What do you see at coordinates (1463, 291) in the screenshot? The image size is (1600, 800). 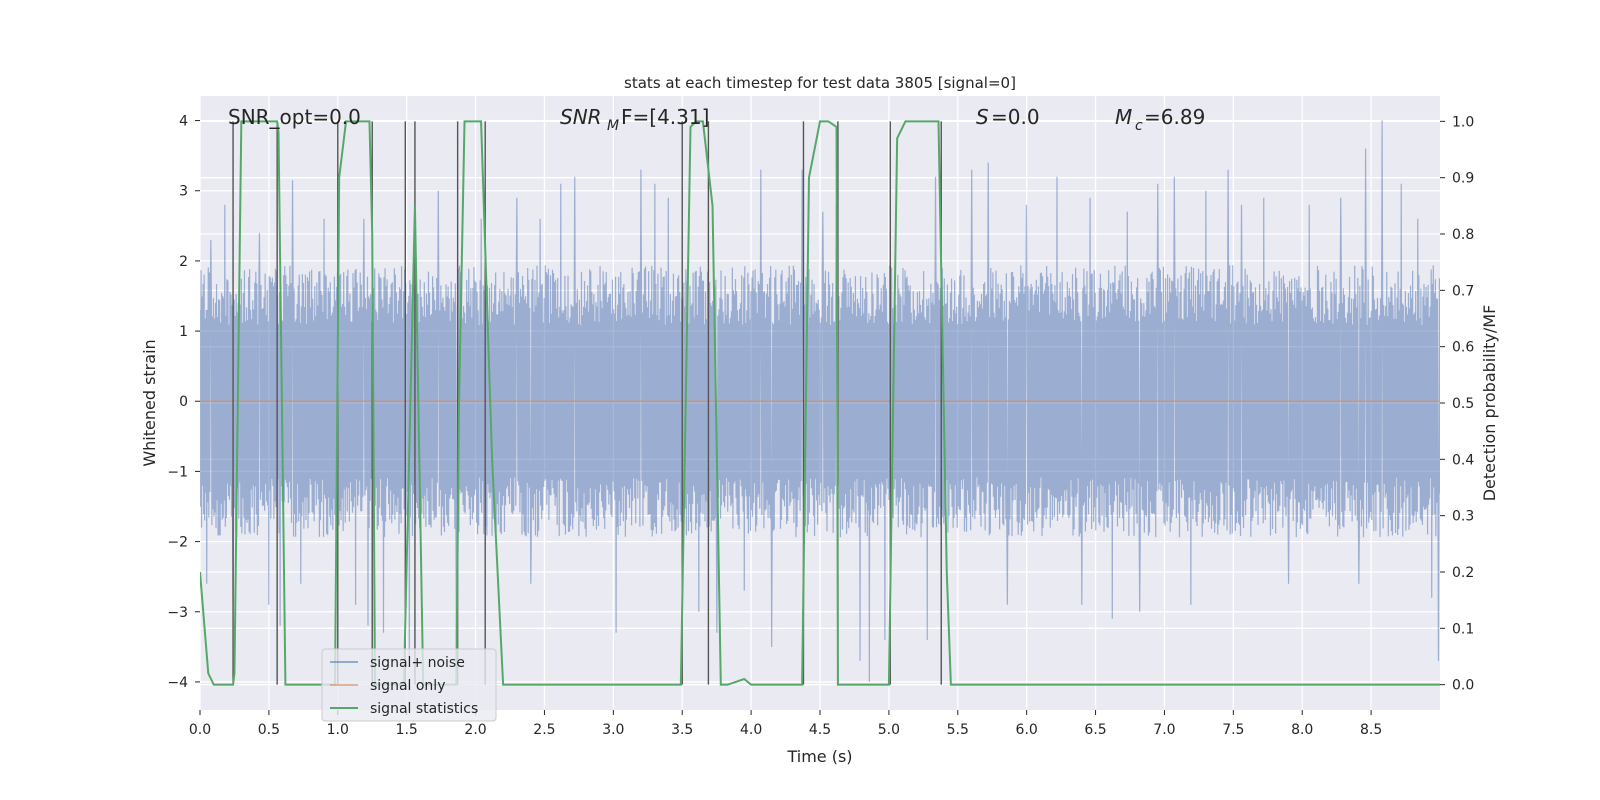 I see `y2-tick-label: 0.7` at bounding box center [1463, 291].